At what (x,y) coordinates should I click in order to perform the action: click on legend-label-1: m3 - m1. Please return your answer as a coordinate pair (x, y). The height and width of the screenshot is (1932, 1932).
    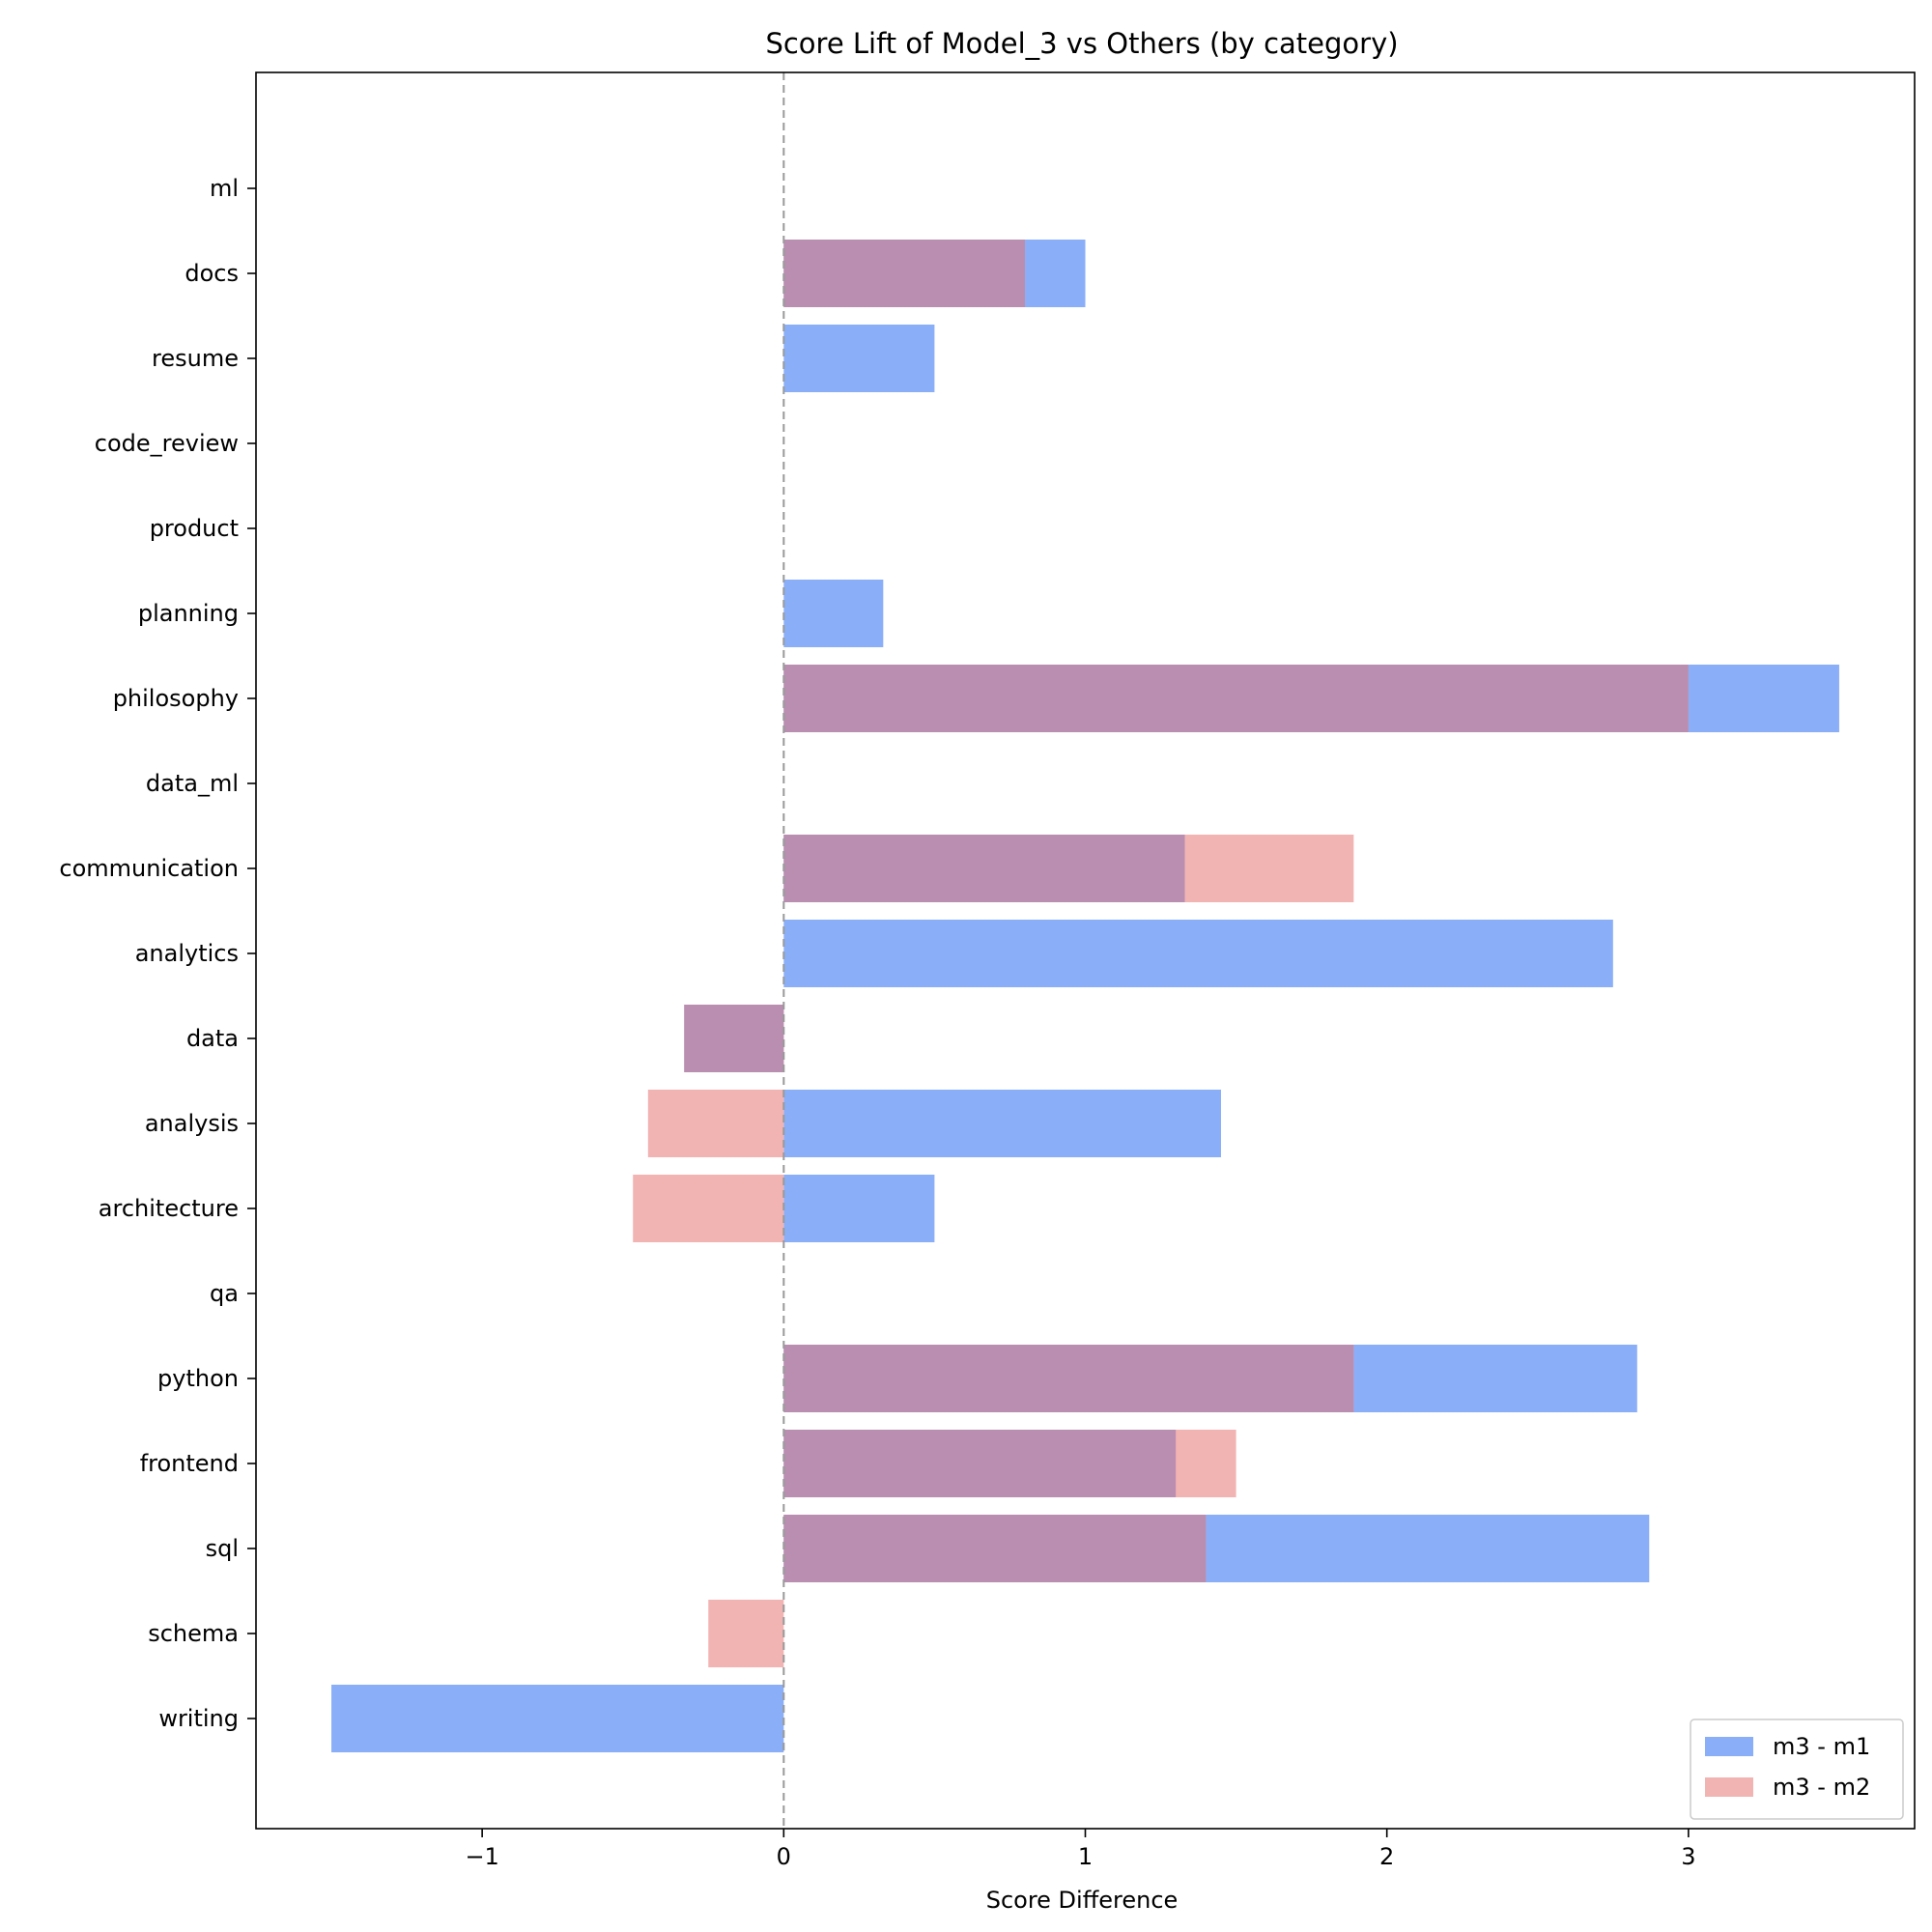
    Looking at the image, I should click on (1821, 1746).